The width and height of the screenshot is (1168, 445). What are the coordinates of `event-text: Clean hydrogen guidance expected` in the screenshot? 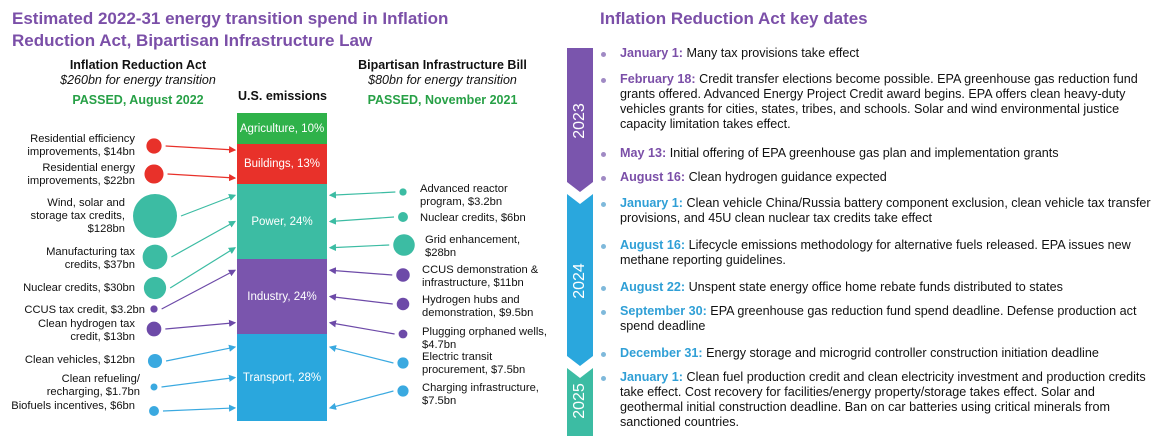 It's located at (786, 177).